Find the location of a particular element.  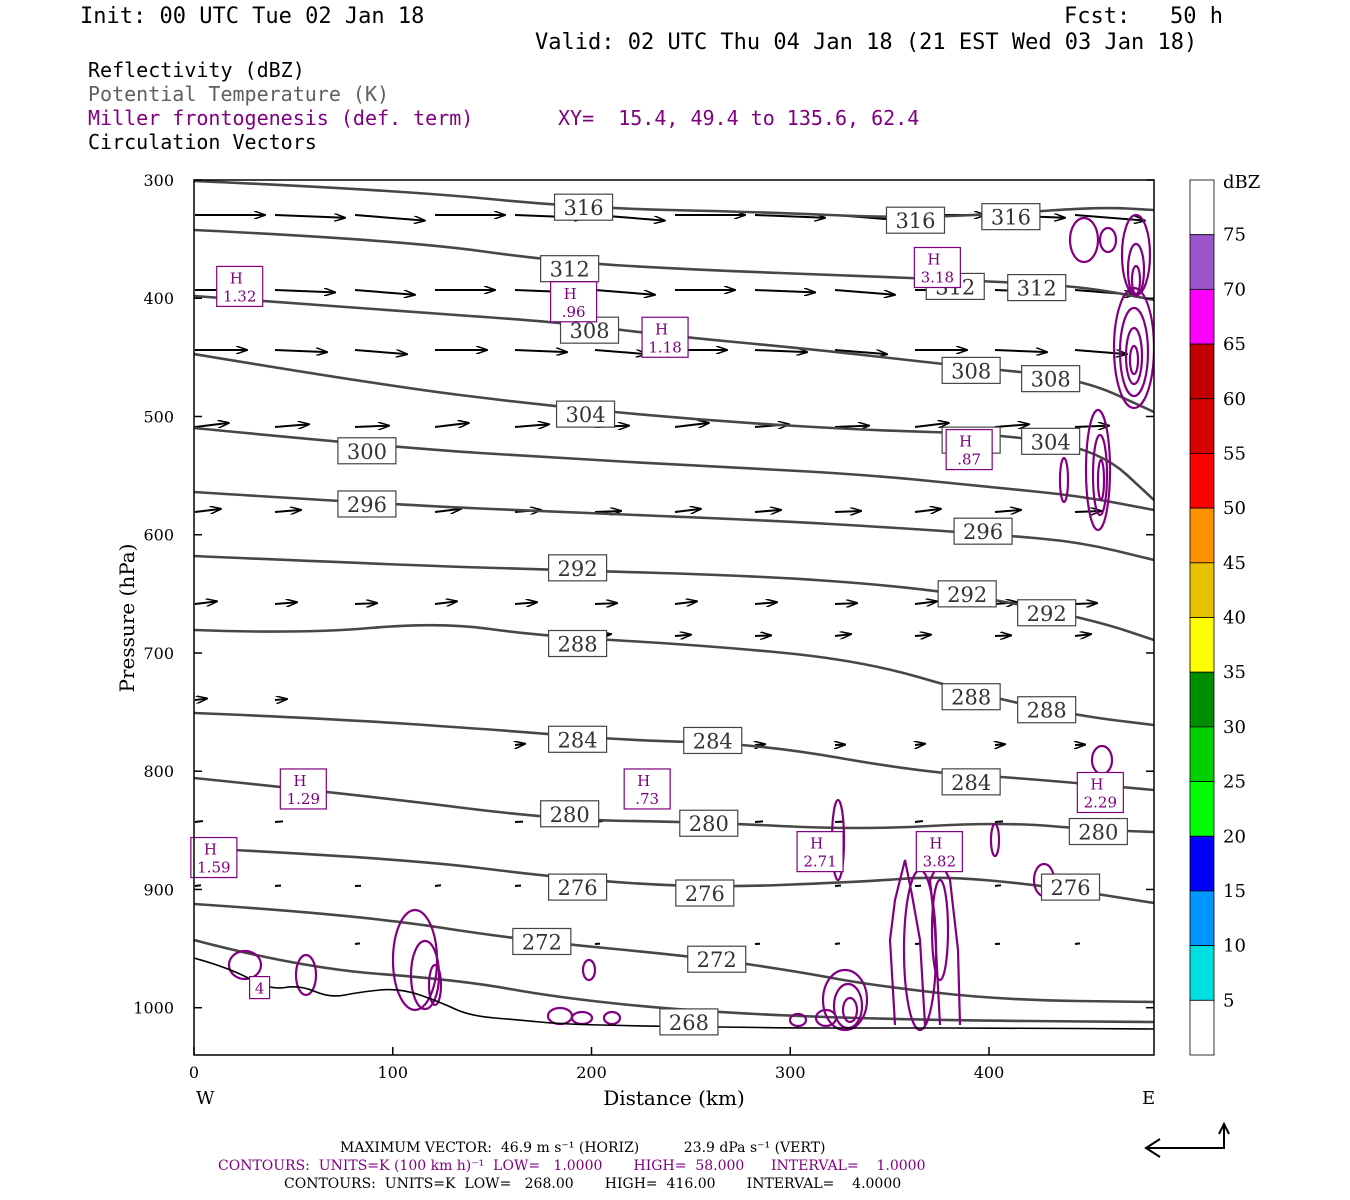

y-tick-label: 400 is located at coordinates (158, 298).